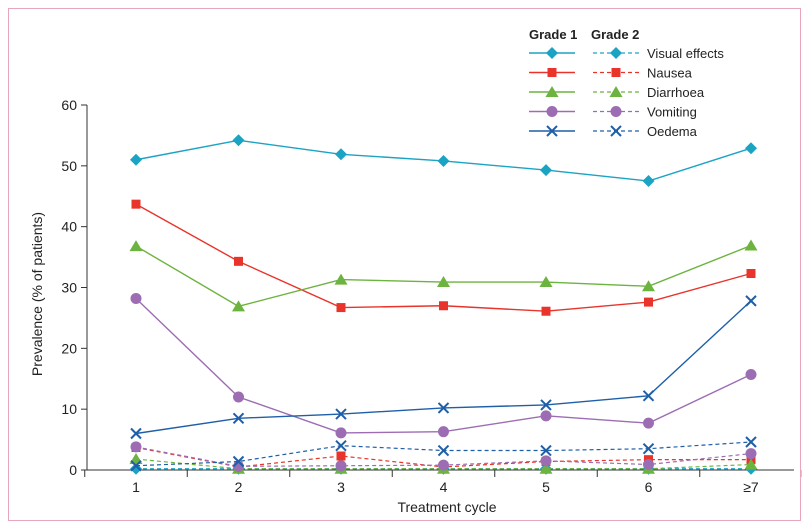 The height and width of the screenshot is (529, 810). I want to click on legend-label-vomiting: Vomiting, so click(672, 112).